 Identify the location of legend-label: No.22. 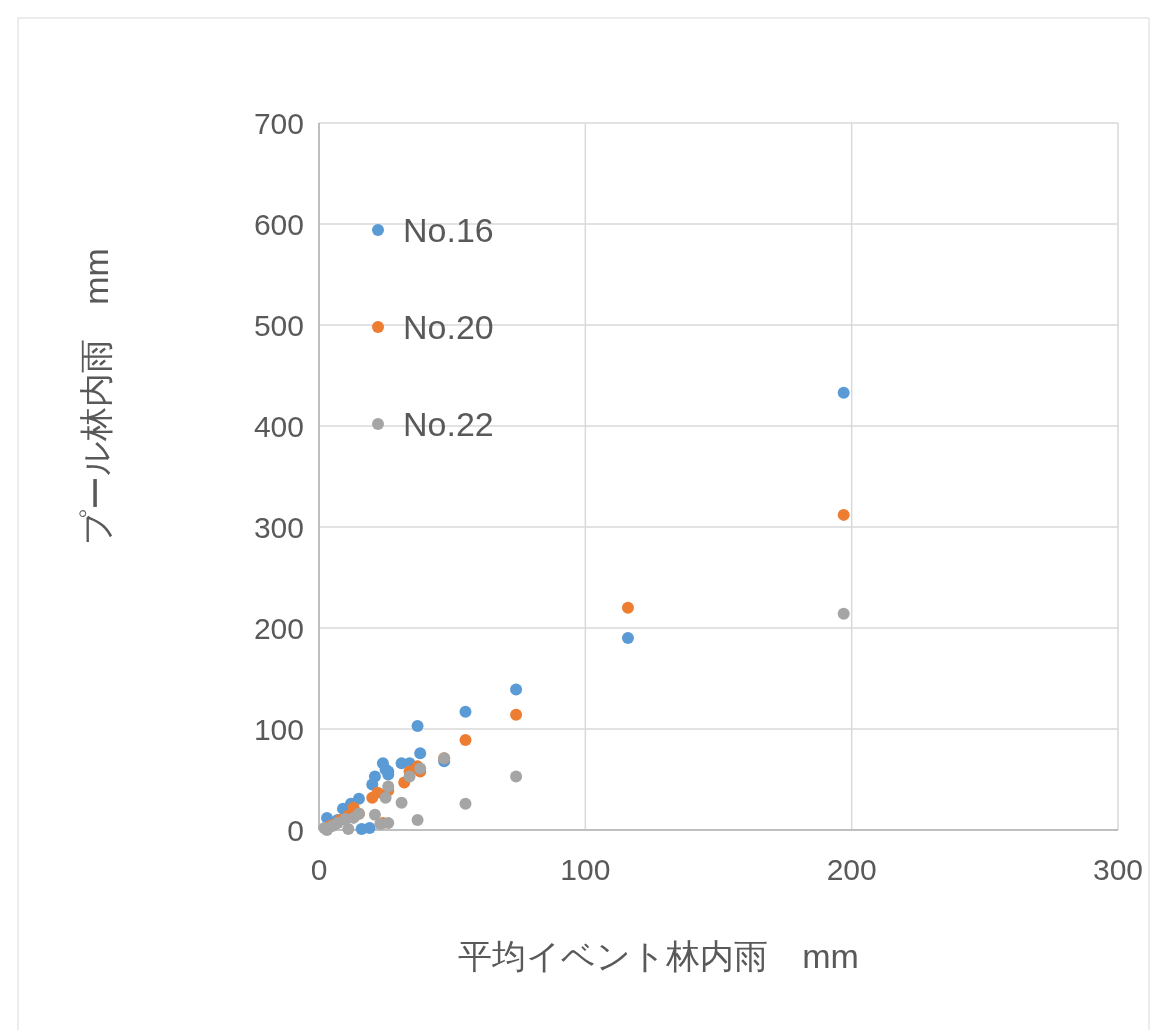
(448, 423).